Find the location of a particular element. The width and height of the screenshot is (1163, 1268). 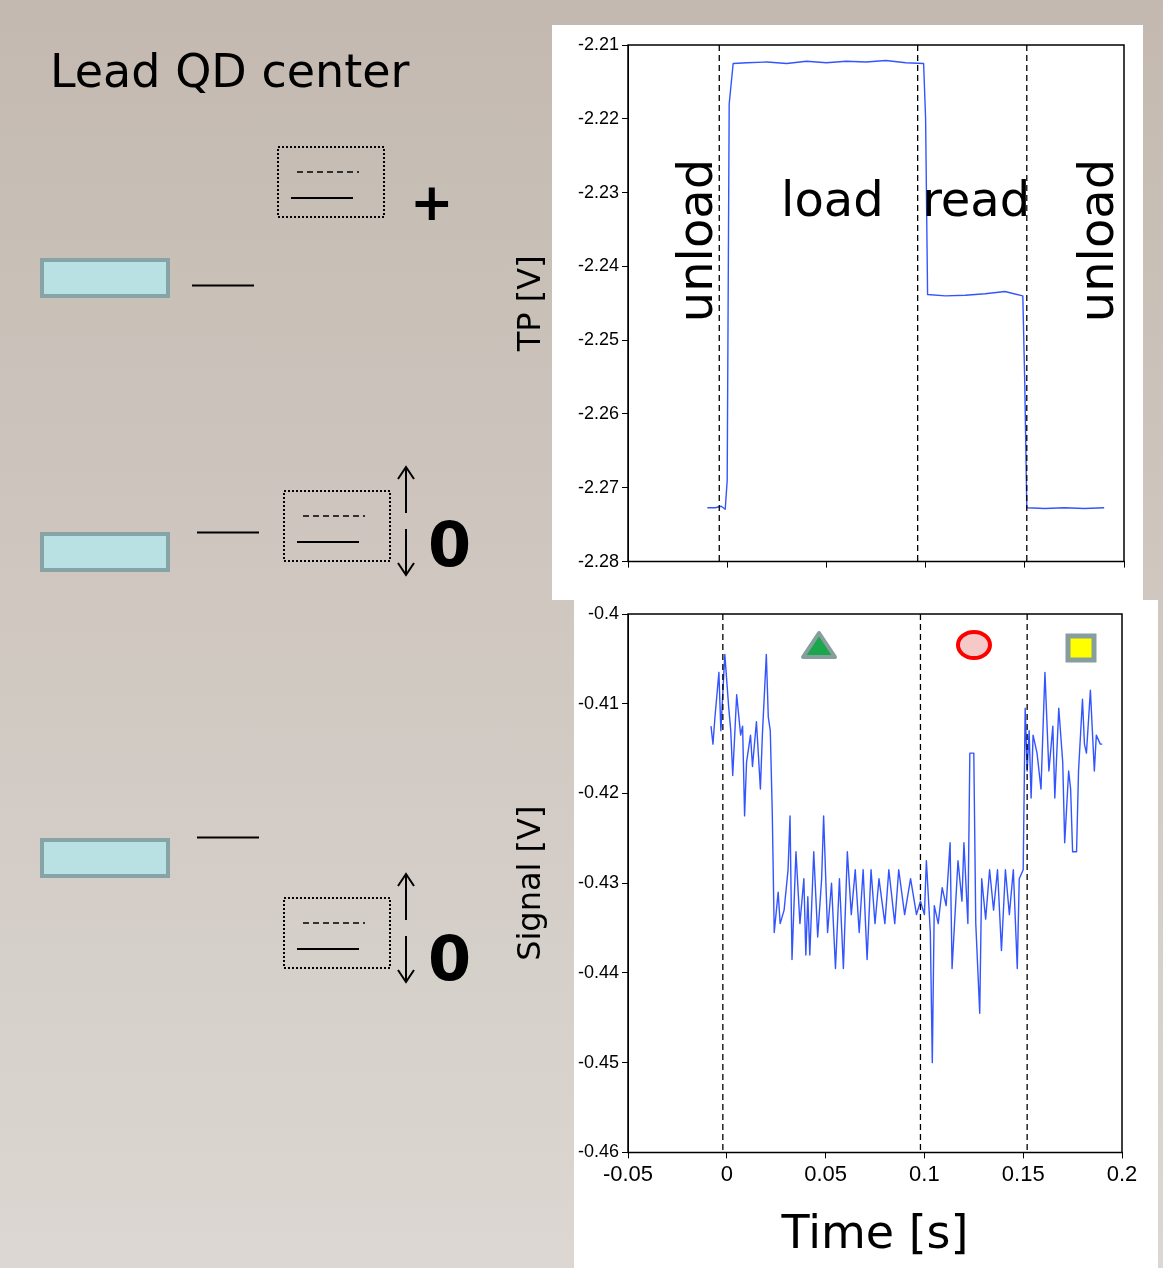

y-tick-label: -2.22 is located at coordinates (598, 117).